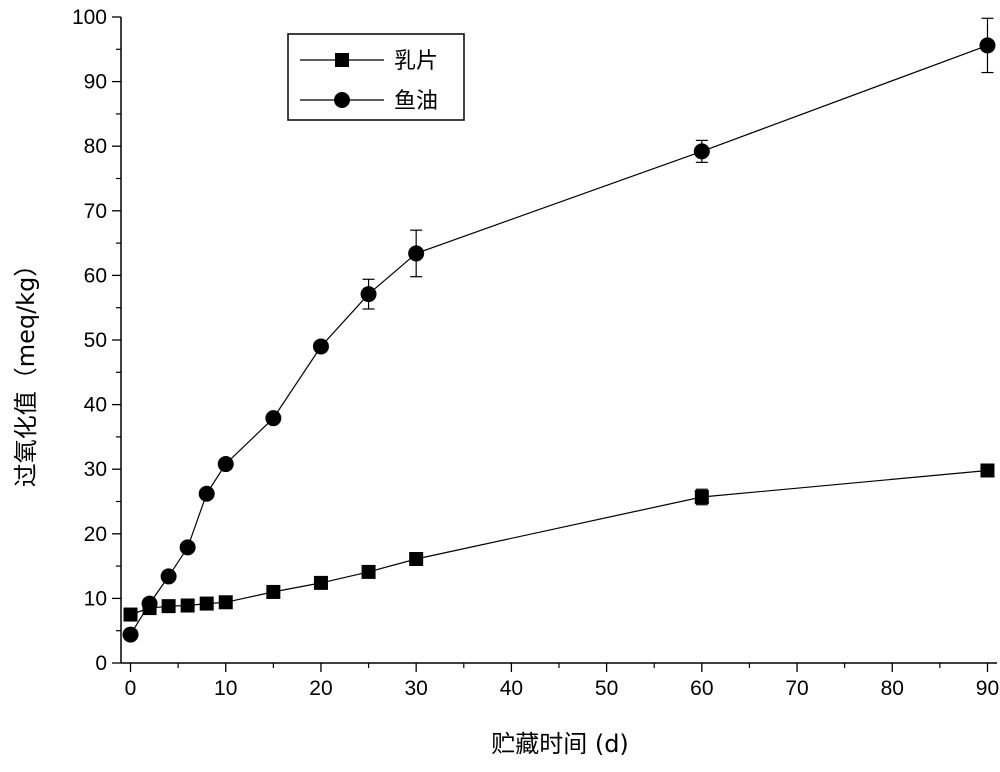 This screenshot has width=1000, height=772. What do you see at coordinates (376, 77) in the screenshot?
I see `legend: 乳片 鱼油` at bounding box center [376, 77].